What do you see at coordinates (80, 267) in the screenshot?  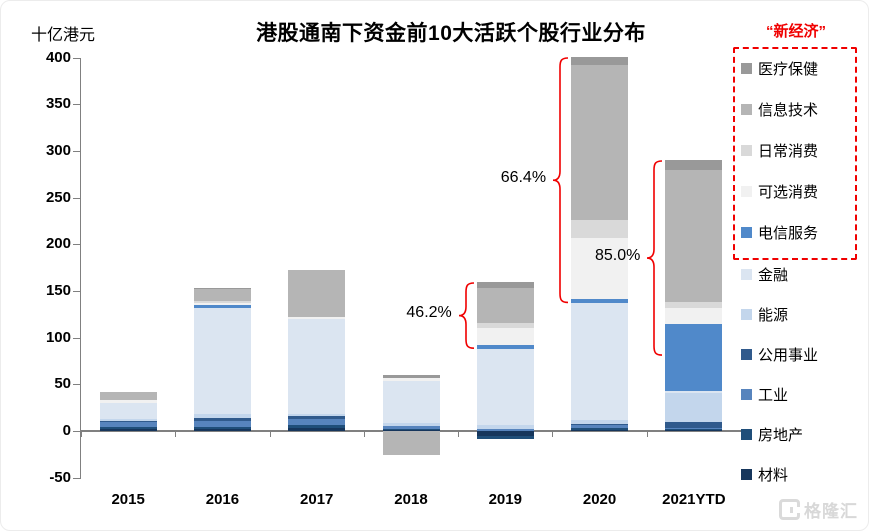 I see `y-axis-line` at bounding box center [80, 267].